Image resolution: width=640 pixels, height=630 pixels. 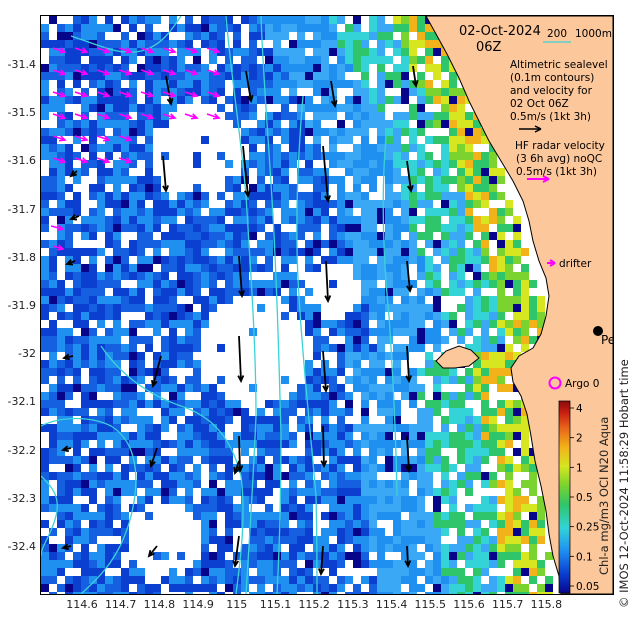 I want to click on argo-marker, so click(x=555, y=383).